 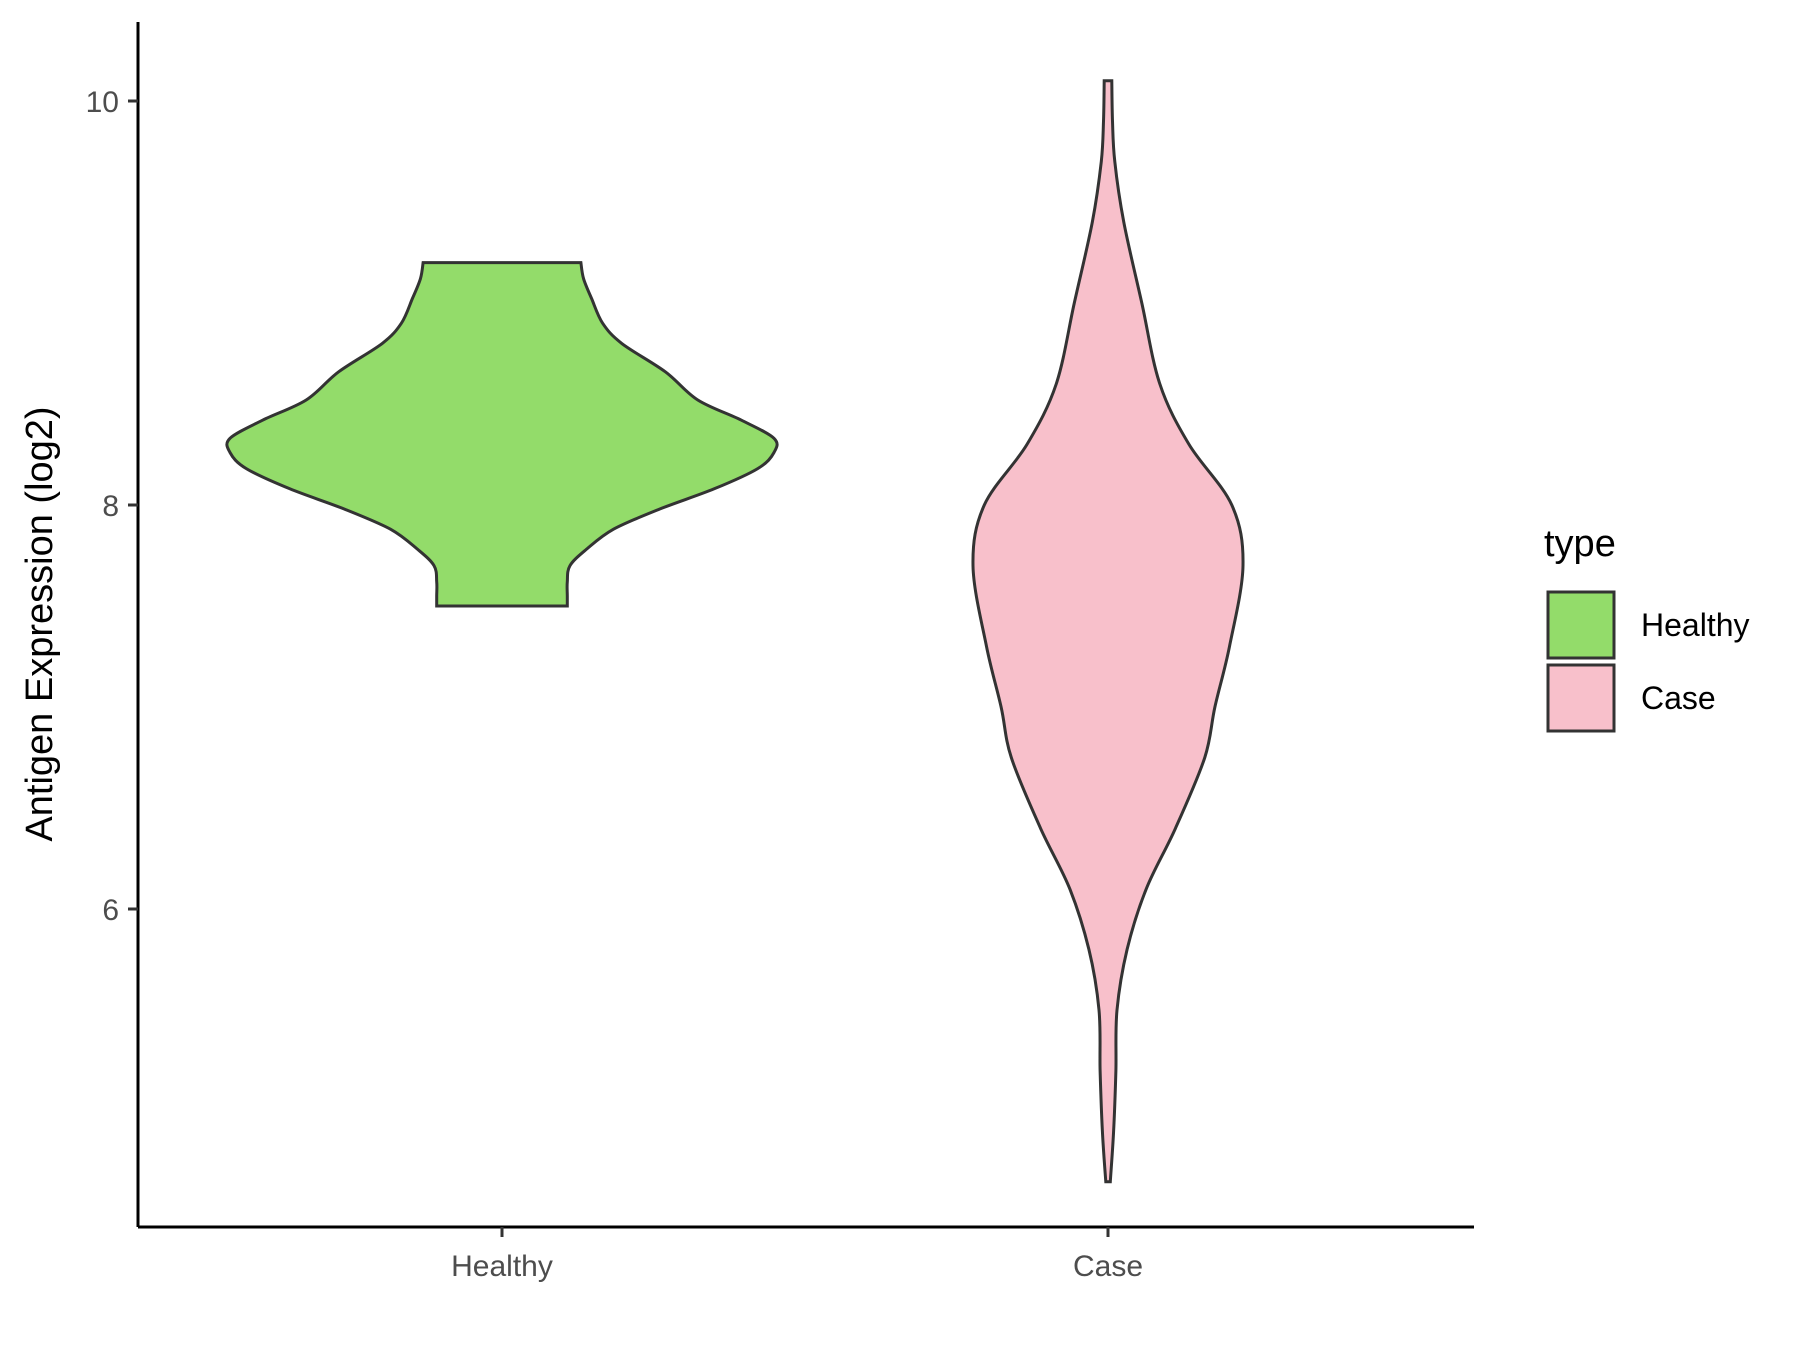 I want to click on violin-case, so click(x=1108, y=631).